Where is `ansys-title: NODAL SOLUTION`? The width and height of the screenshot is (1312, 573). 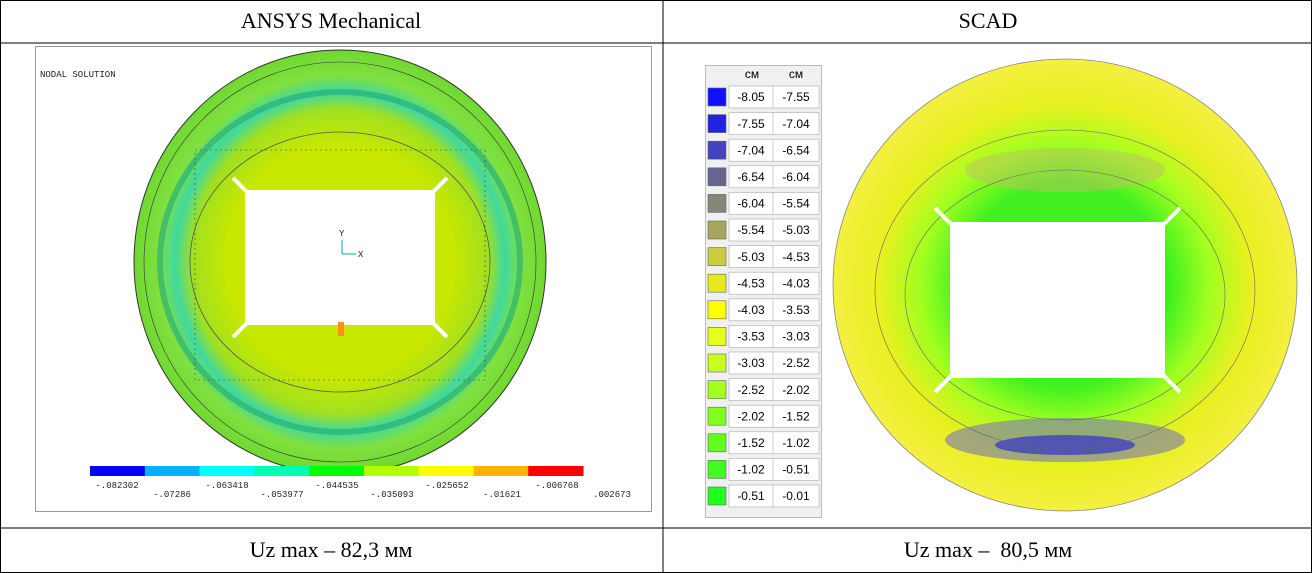
ansys-title: NODAL SOLUTION is located at coordinates (78, 75).